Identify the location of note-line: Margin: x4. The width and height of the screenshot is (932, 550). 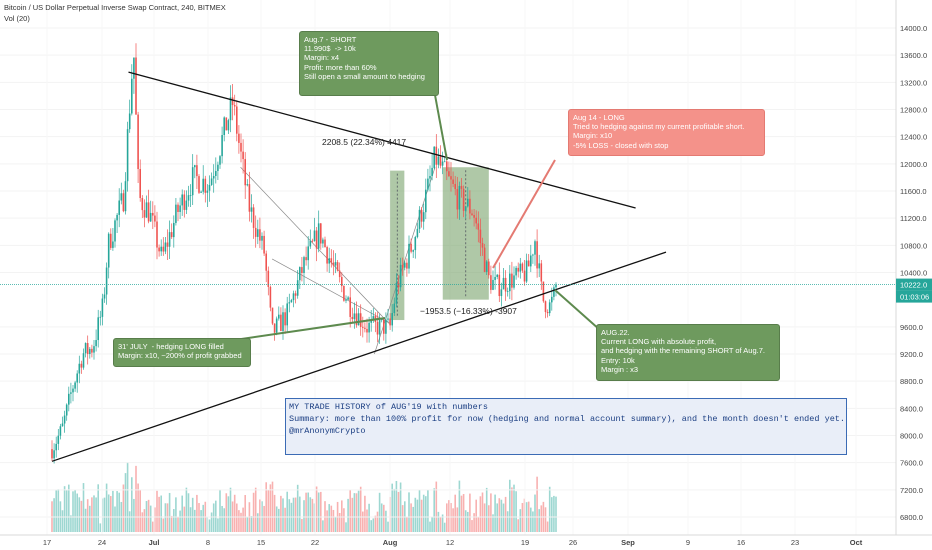
(322, 58).